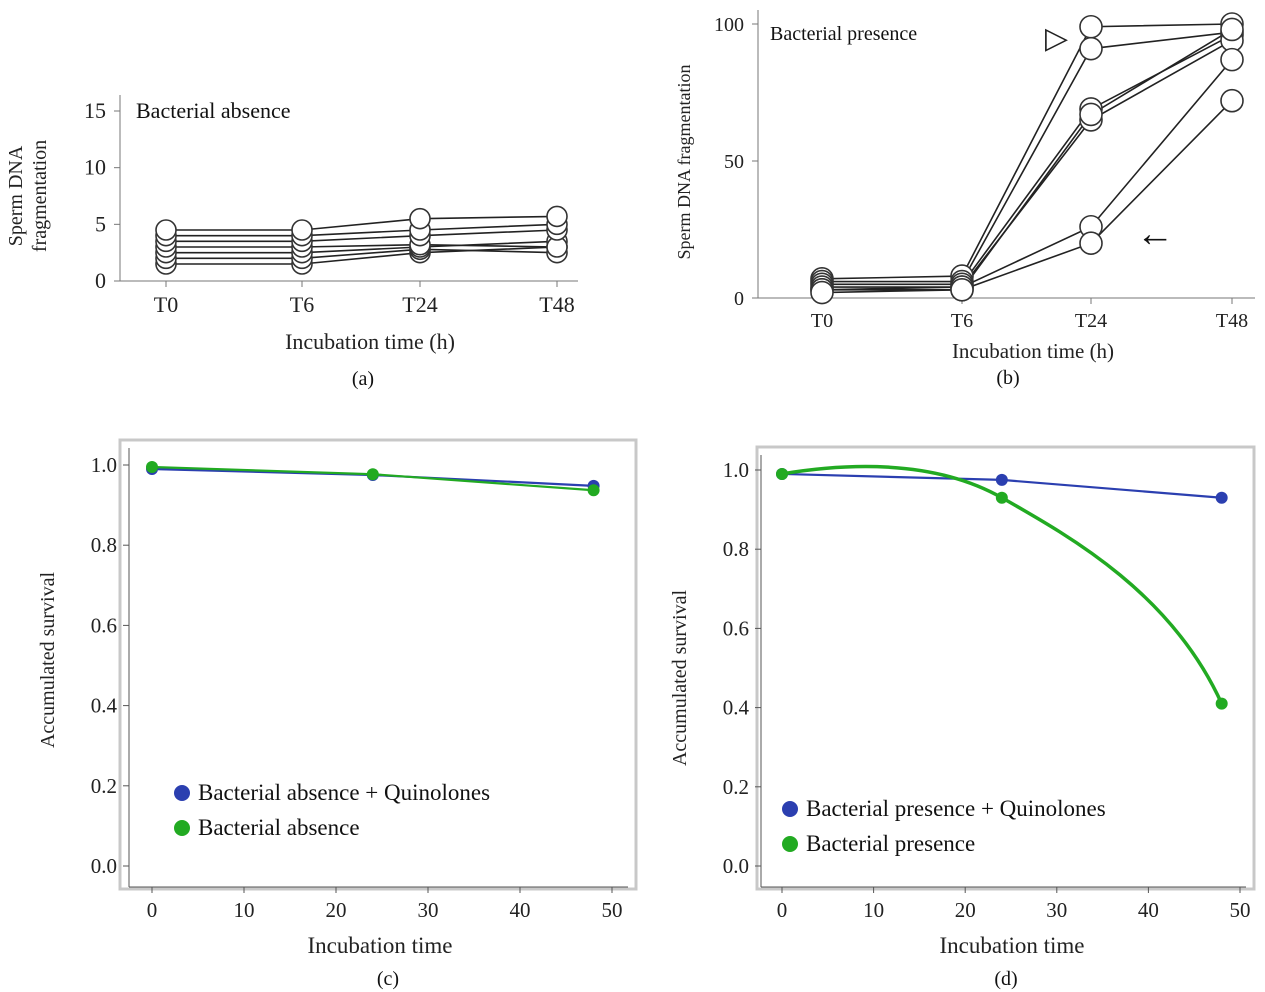 Image resolution: width=1265 pixels, height=992 pixels. Describe the element at coordinates (1056, 38) in the screenshot. I see `triangle-marker: ▷` at that location.